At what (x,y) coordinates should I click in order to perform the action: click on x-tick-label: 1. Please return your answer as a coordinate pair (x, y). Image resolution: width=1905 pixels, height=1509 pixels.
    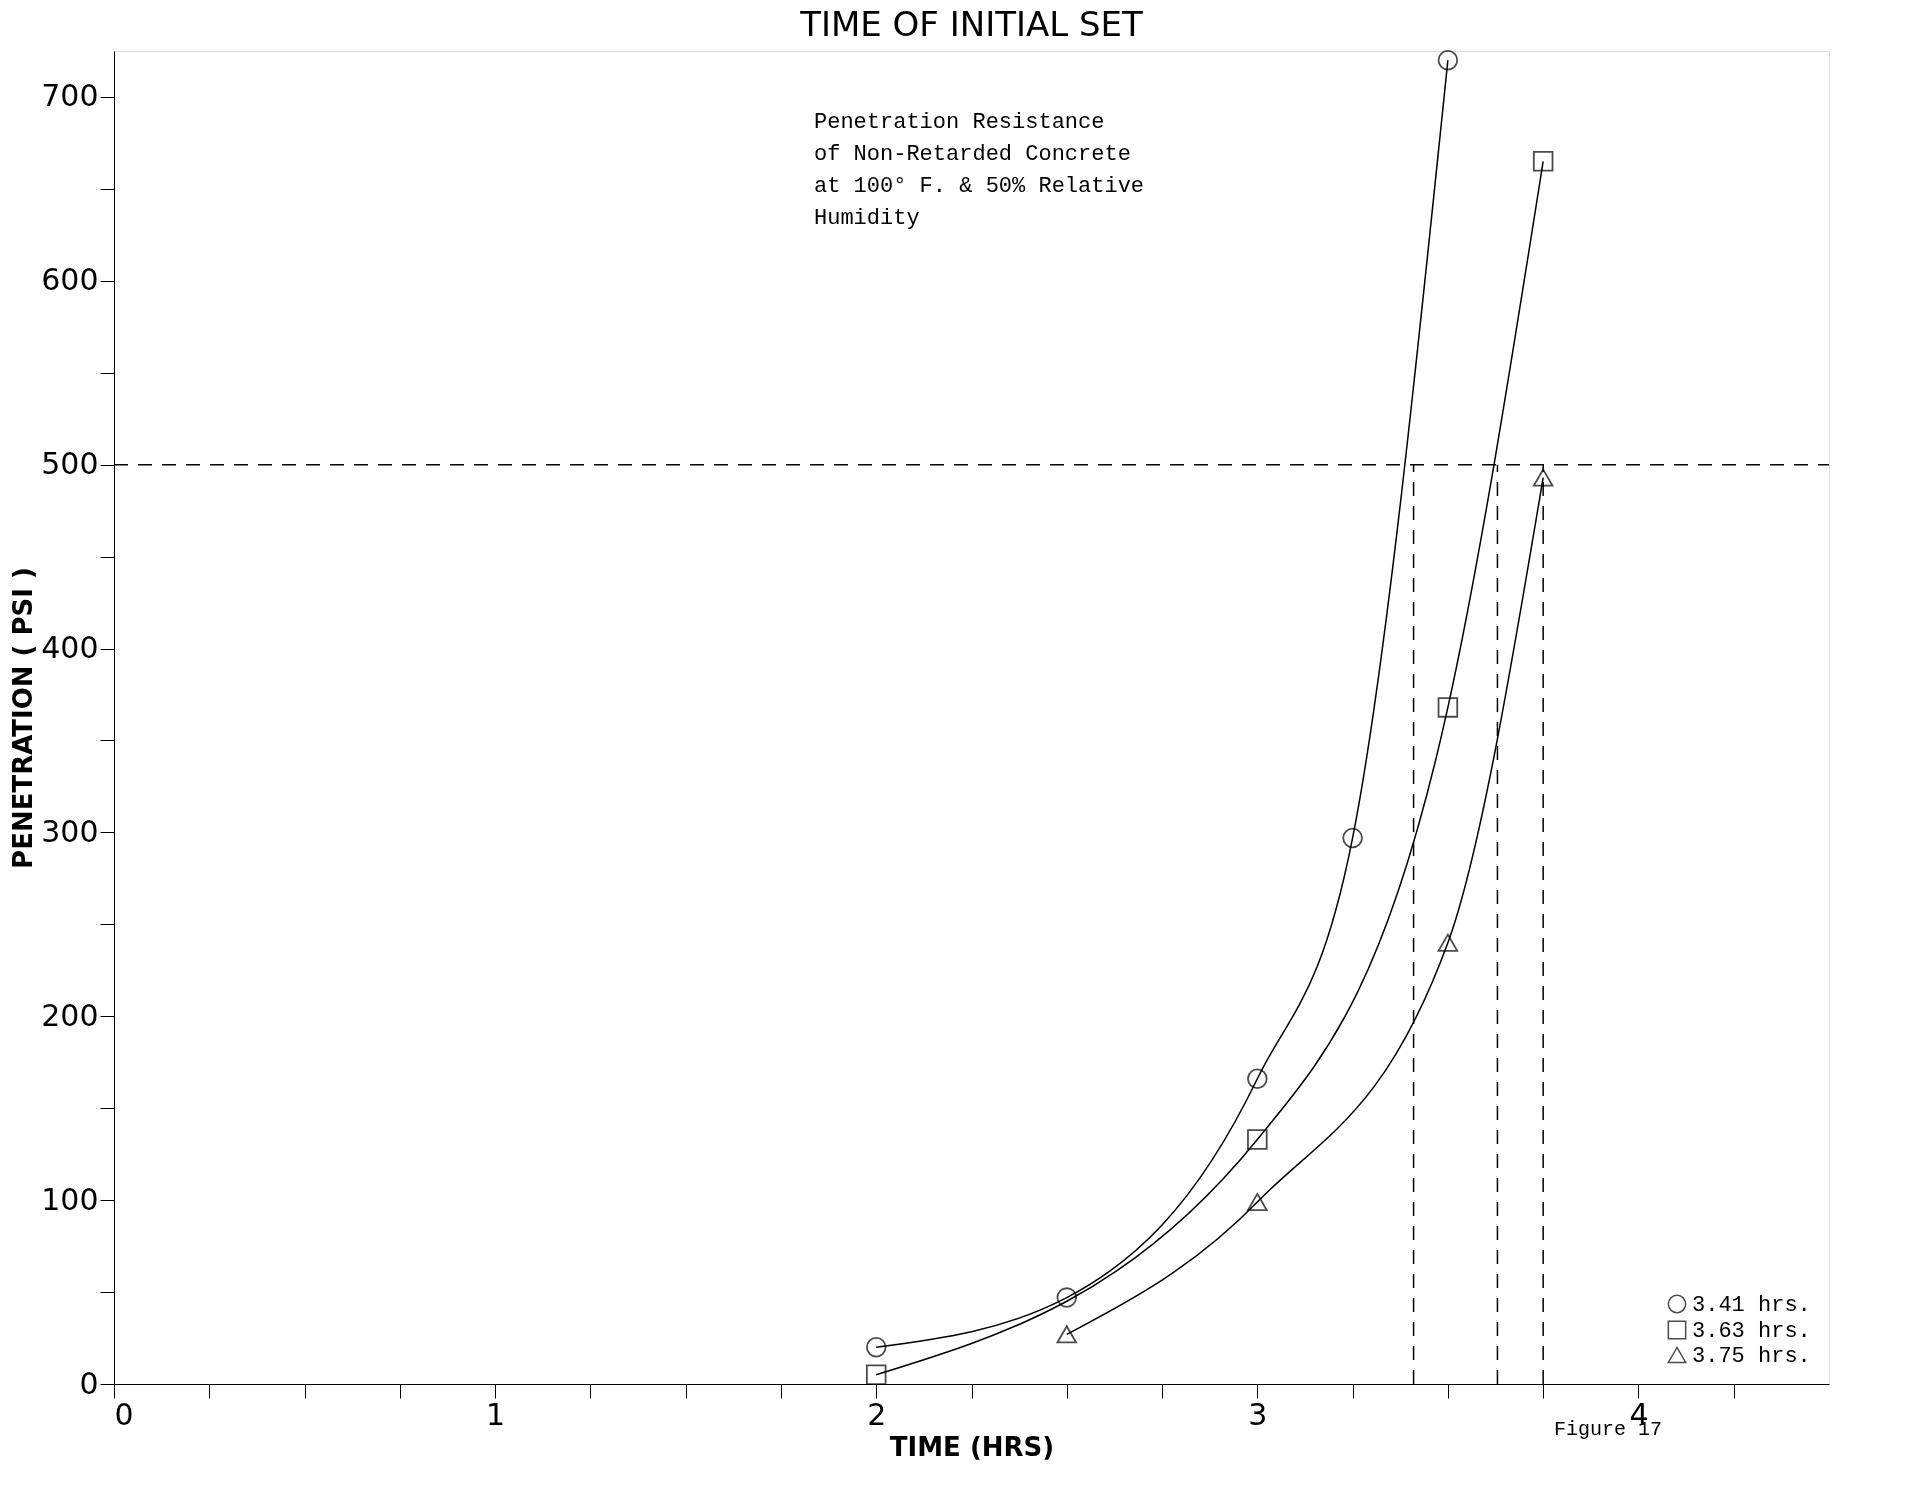
    Looking at the image, I should click on (496, 1414).